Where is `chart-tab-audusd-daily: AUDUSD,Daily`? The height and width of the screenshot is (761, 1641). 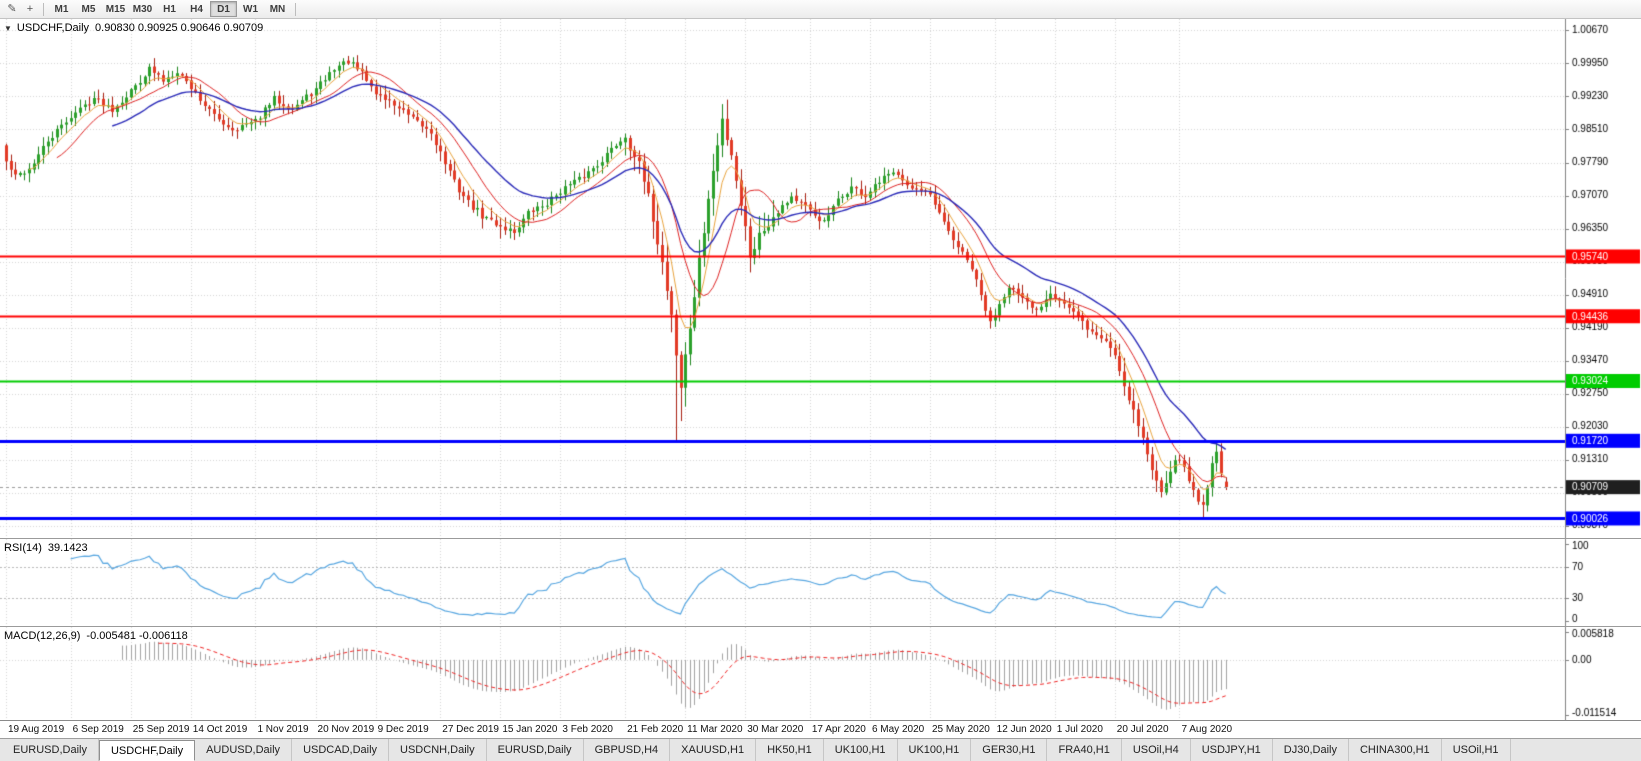
chart-tab-audusd-daily: AUDUSD,Daily is located at coordinates (244, 750).